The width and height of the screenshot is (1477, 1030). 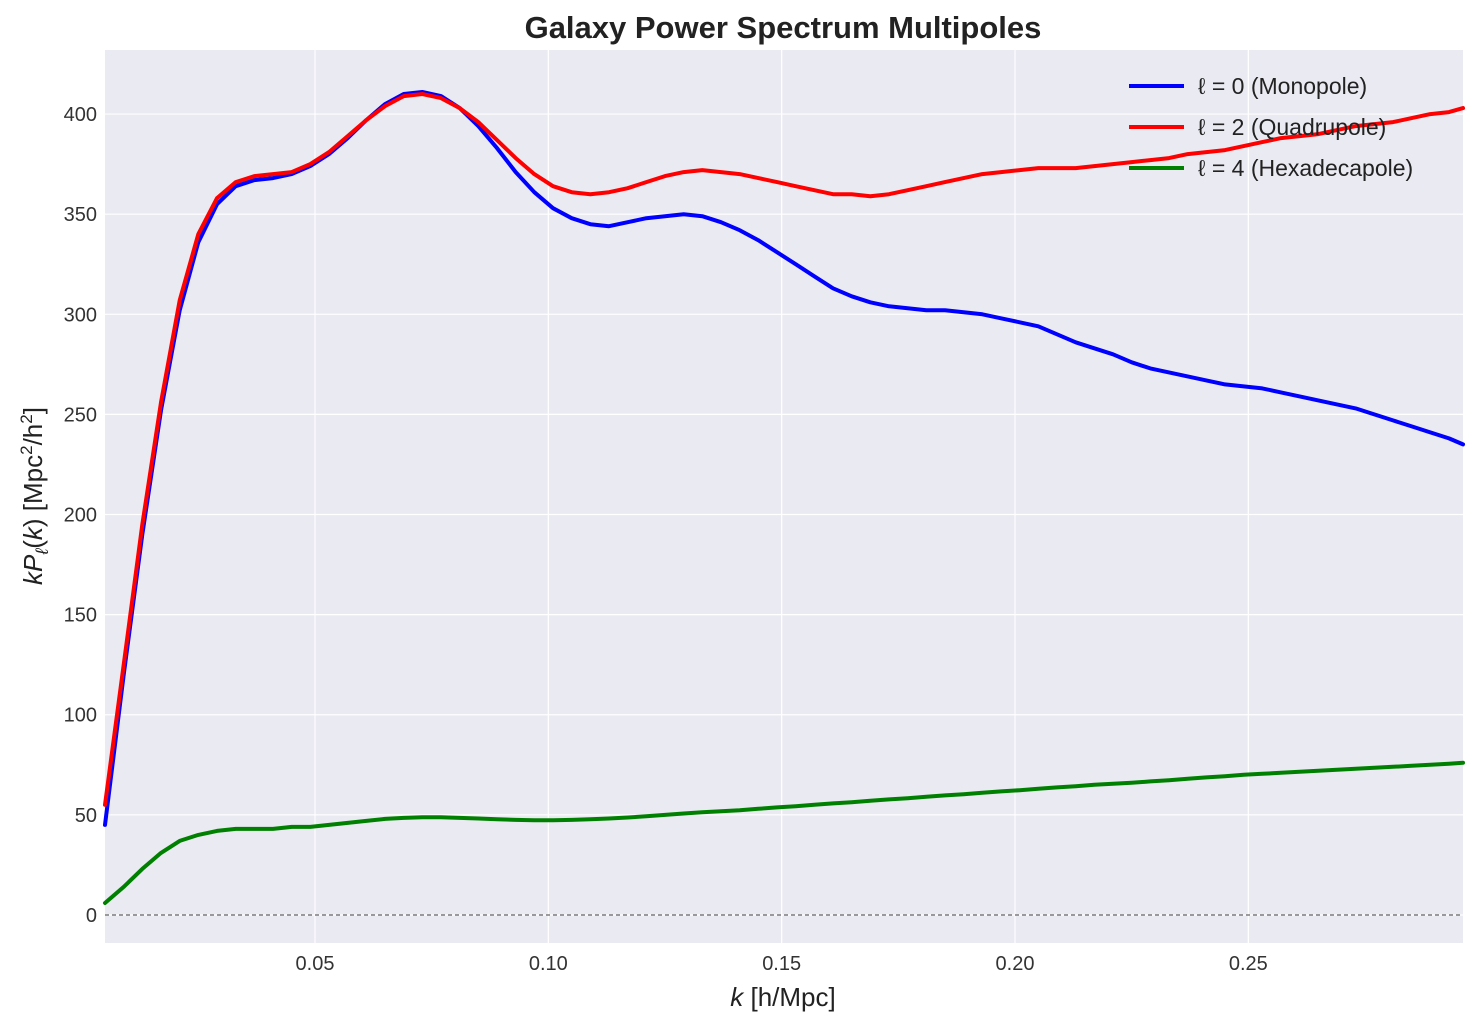 I want to click on x-tick-label: 0.10, so click(x=548, y=964).